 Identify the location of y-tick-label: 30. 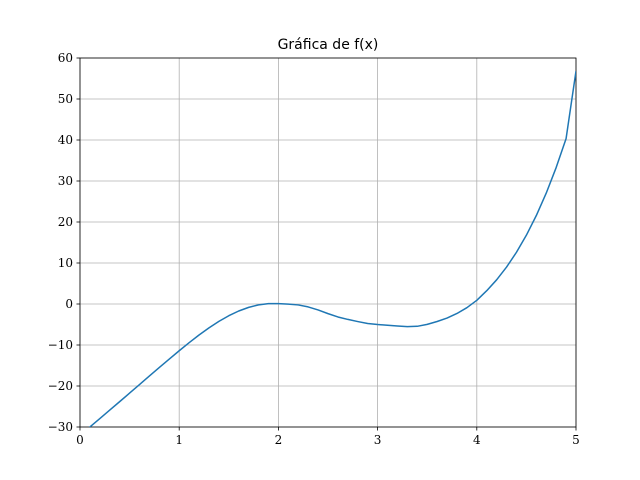
(65, 181).